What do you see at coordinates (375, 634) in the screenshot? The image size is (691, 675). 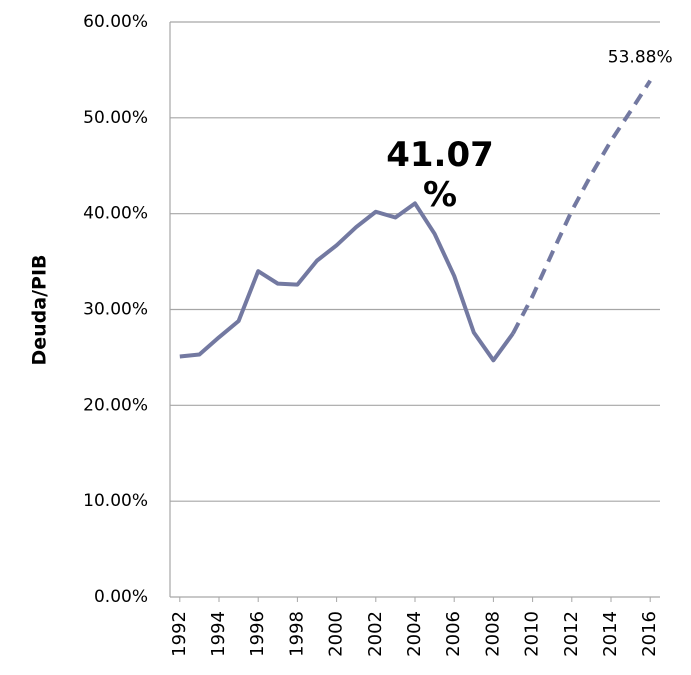 I see `x-tick-label: 2002` at bounding box center [375, 634].